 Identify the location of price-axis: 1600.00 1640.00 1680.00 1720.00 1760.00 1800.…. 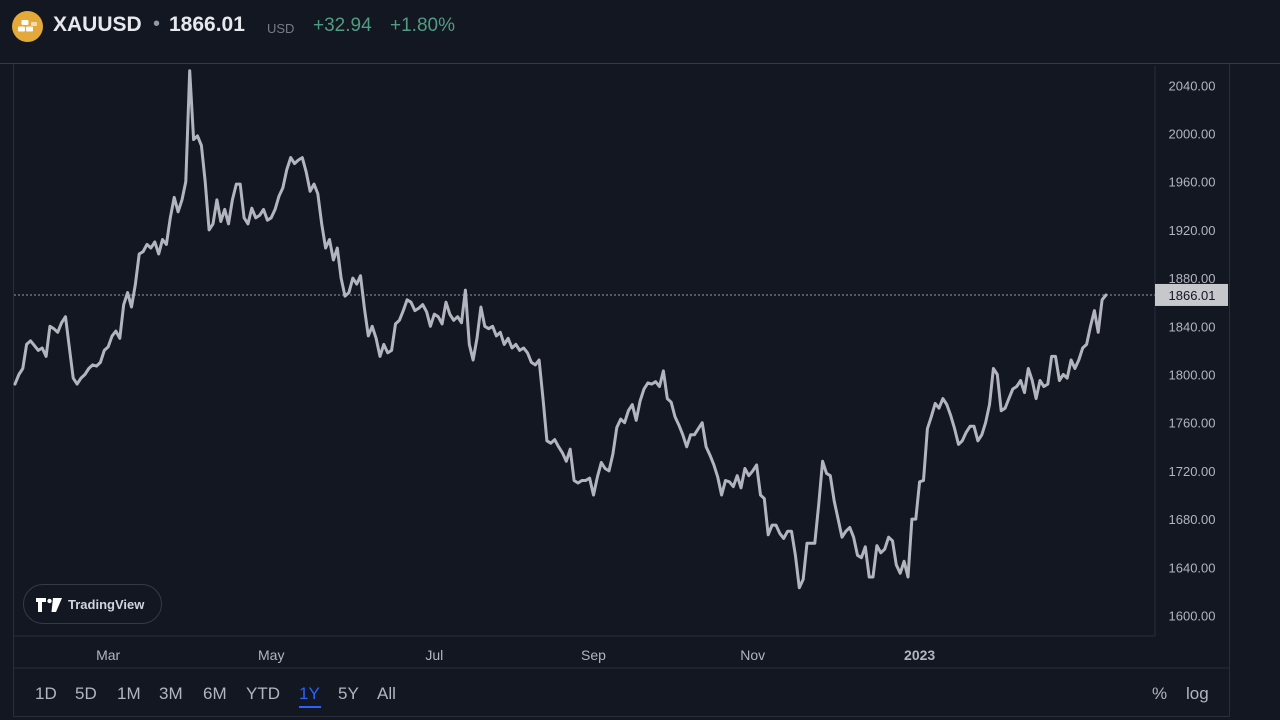
(1192, 350).